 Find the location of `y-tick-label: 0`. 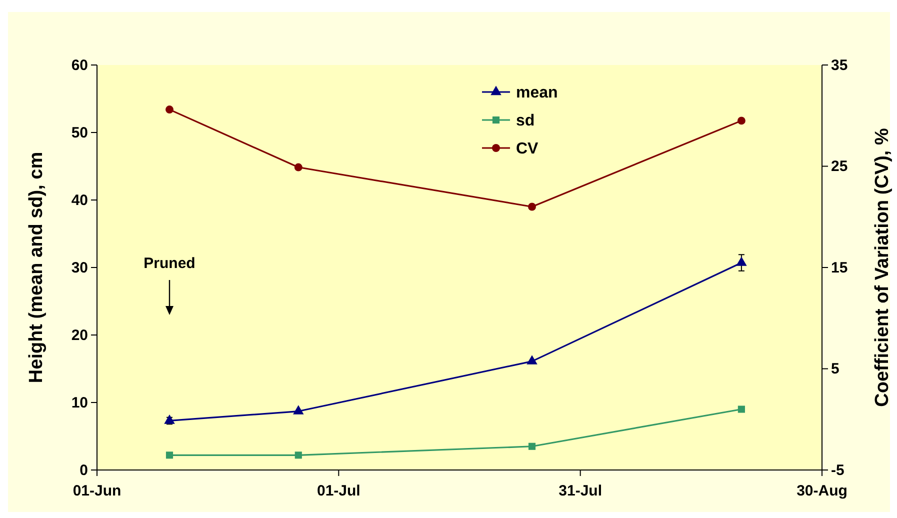

y-tick-label: 0 is located at coordinates (84, 470).